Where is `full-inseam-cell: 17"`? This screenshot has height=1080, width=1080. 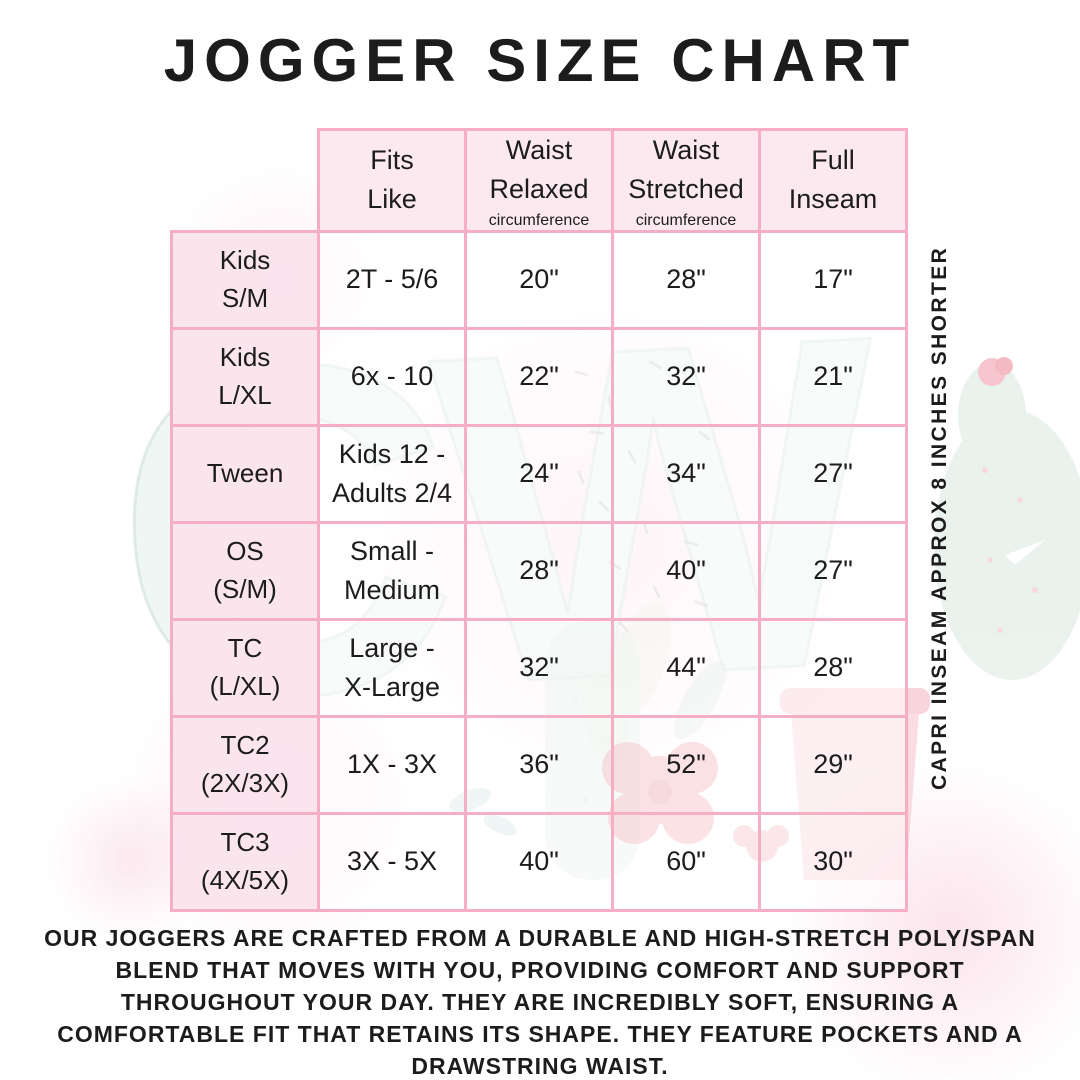
full-inseam-cell: 17" is located at coordinates (833, 279).